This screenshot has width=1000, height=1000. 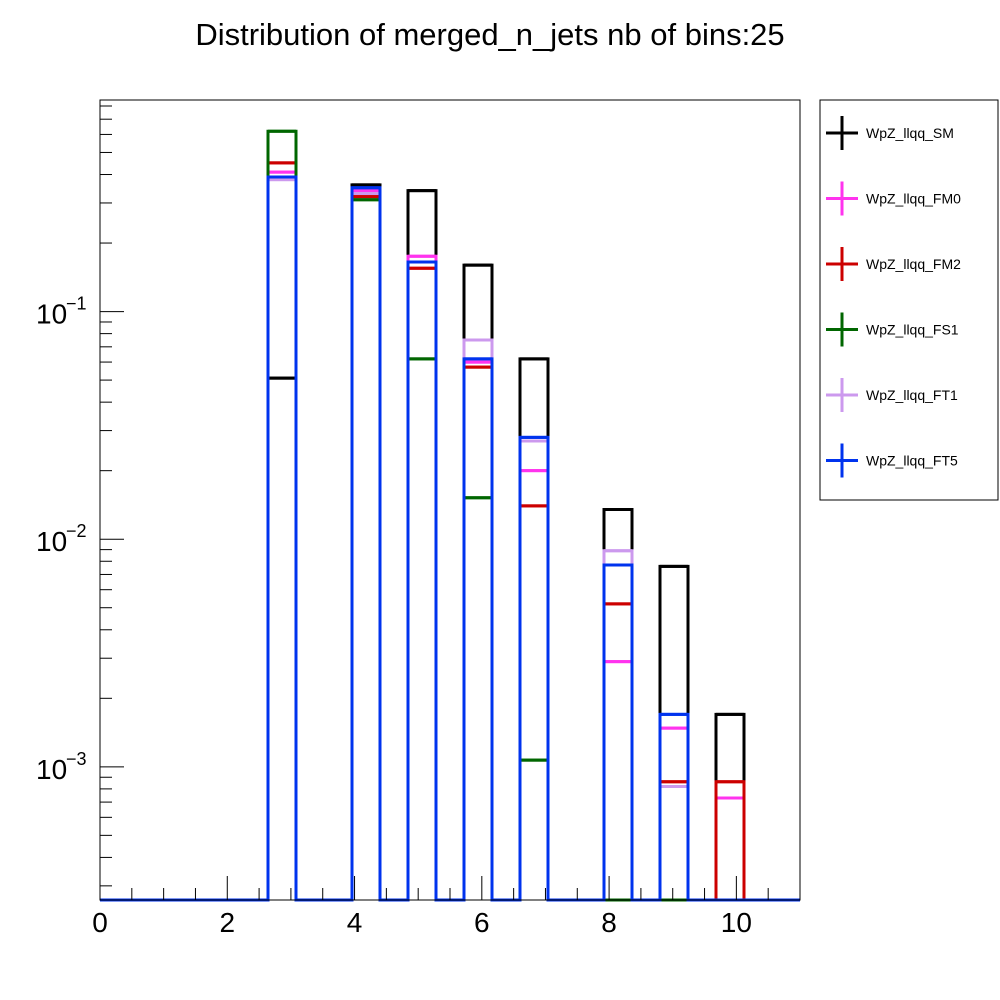 What do you see at coordinates (446, 907) in the screenshot?
I see `x-axis: 0 2 4 6 8 10` at bounding box center [446, 907].